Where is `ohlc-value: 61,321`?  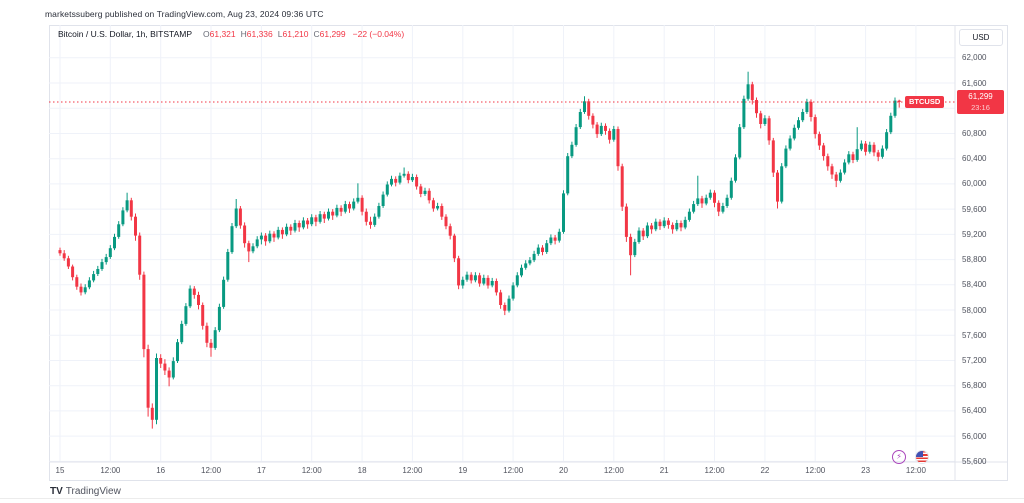 ohlc-value: 61,321 is located at coordinates (222, 34).